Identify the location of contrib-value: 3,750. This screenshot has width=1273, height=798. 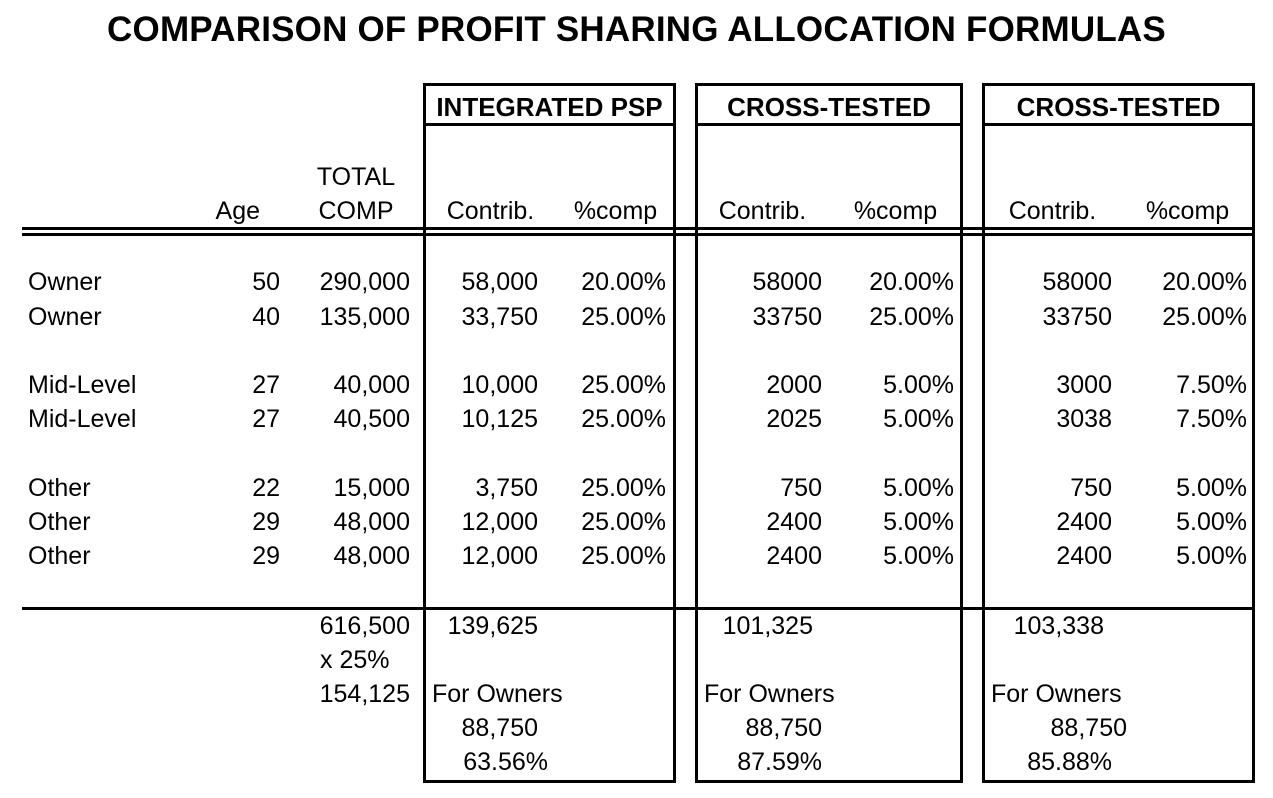
(506, 488).